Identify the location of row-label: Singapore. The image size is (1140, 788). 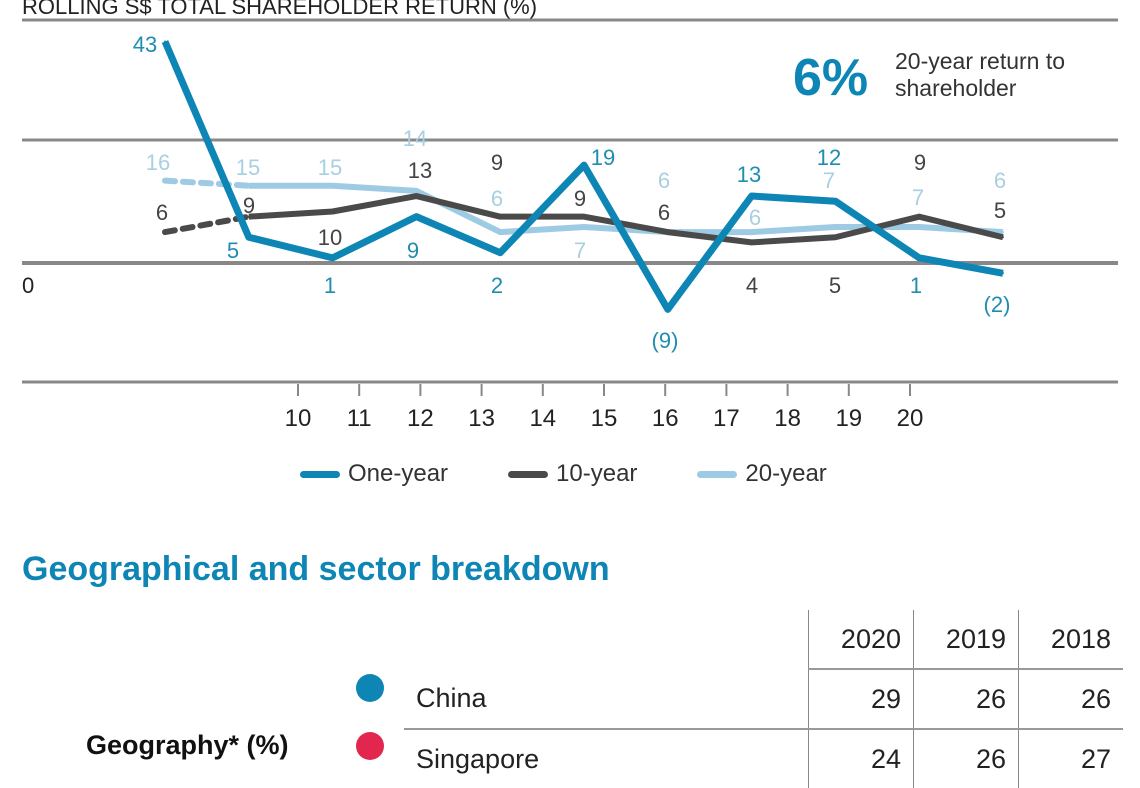
(478, 758).